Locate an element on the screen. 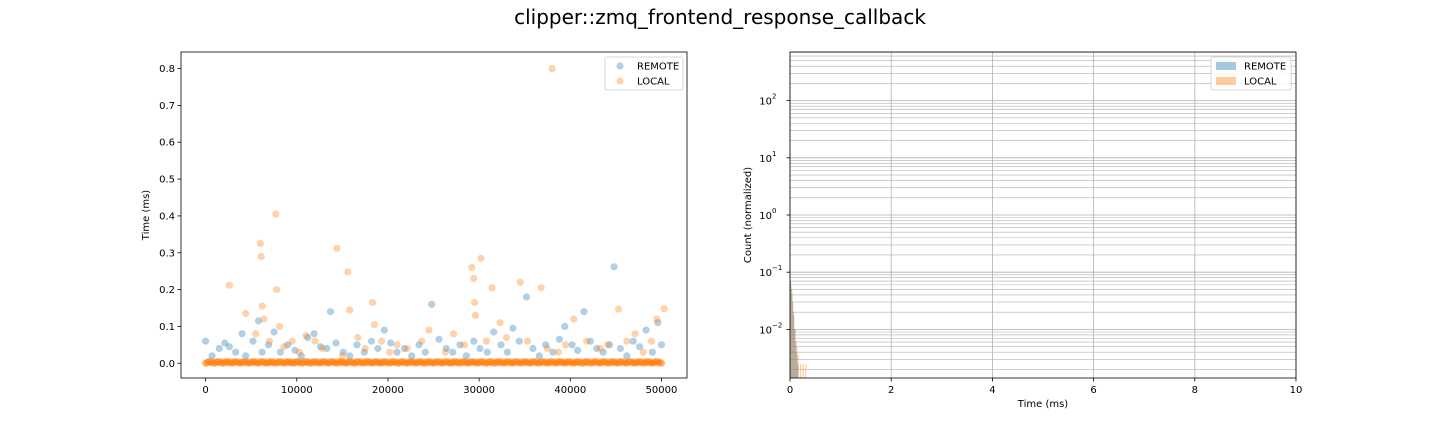 Image resolution: width=1440 pixels, height=432 pixels. histogram-x-tick-label: 10 is located at coordinates (1296, 390).